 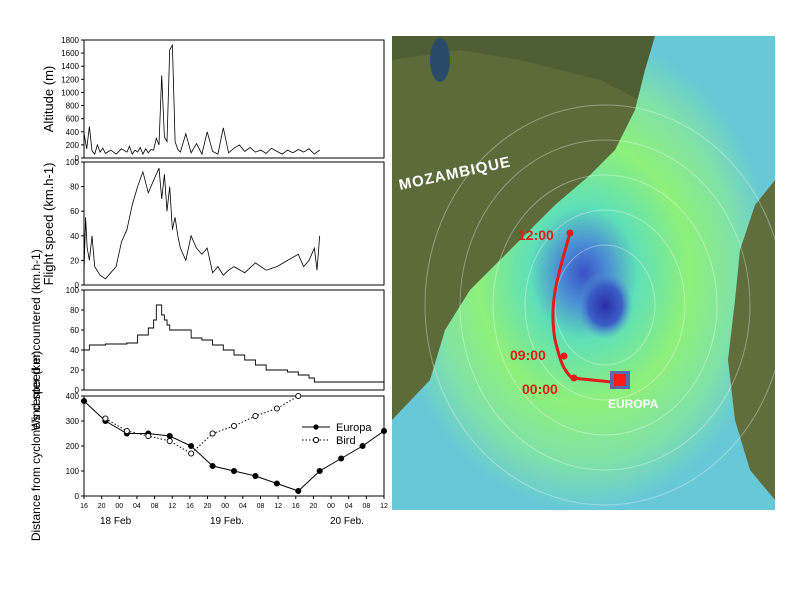 I want to click on y-tick-label: 1000, so click(x=70, y=92).